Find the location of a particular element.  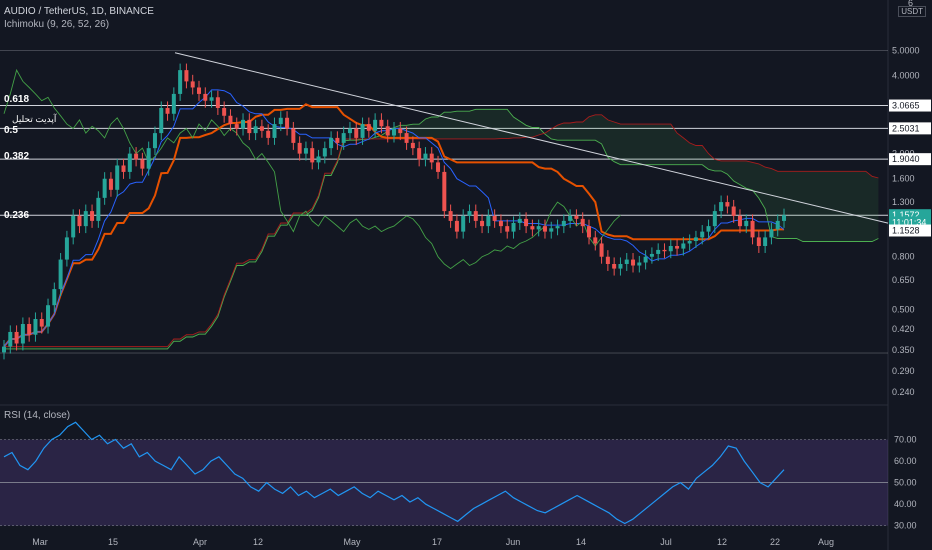

currency-badge: USDT is located at coordinates (912, 11).